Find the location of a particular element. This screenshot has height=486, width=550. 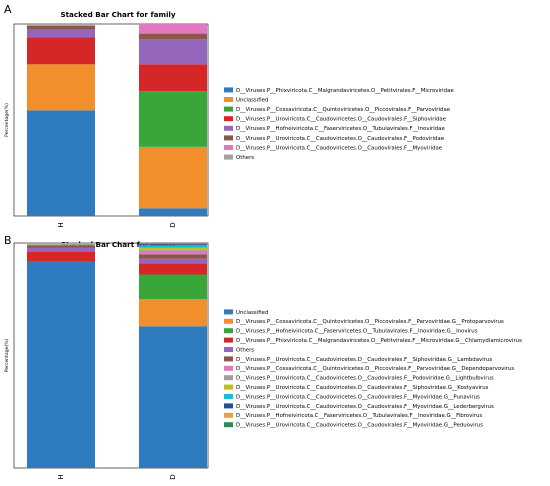

chart-title: Stacked Bar Chart for genus is located at coordinates (118, 244).